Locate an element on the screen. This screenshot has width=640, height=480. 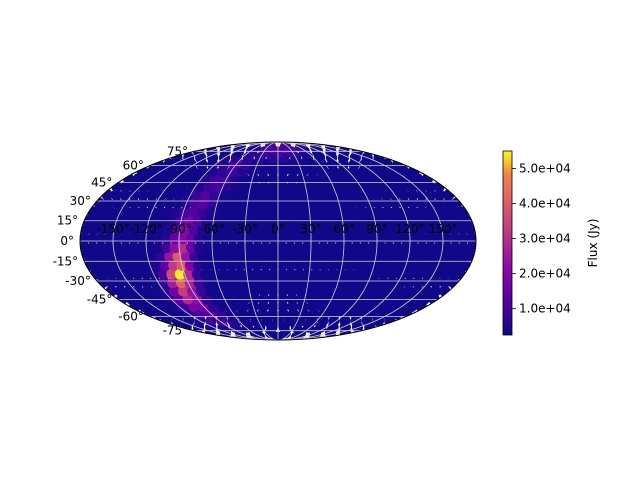
colorbar-tick-label: 5.0e+04 is located at coordinates (545, 169).